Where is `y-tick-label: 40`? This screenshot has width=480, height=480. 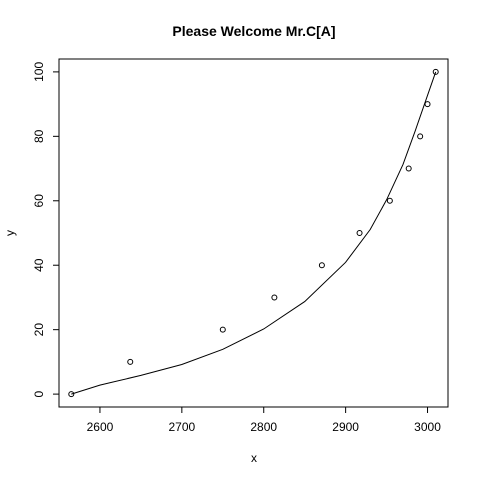 y-tick-label: 40 is located at coordinates (39, 265).